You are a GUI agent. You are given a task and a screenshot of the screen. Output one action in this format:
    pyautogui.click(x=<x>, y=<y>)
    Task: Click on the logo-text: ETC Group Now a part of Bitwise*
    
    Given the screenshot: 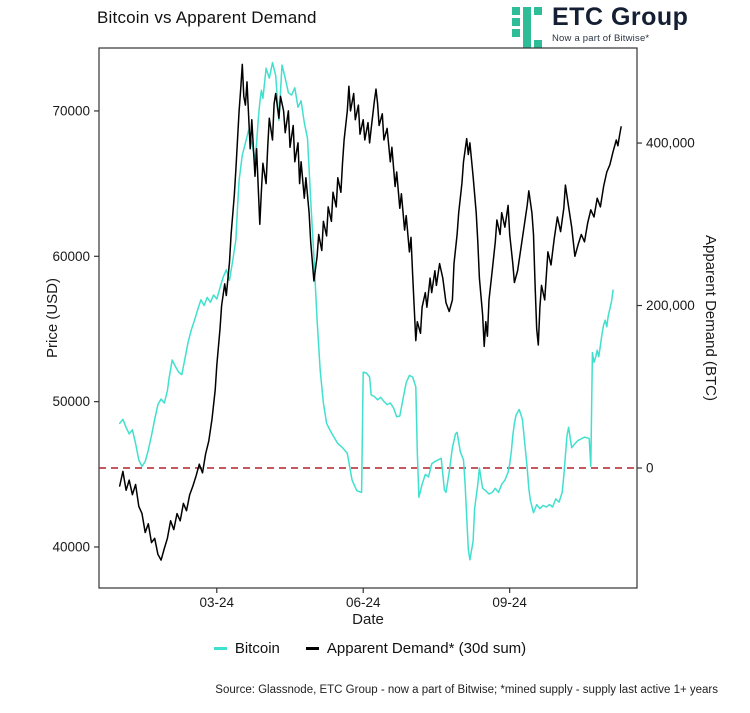 What is the action you would take?
    pyautogui.click(x=620, y=24)
    